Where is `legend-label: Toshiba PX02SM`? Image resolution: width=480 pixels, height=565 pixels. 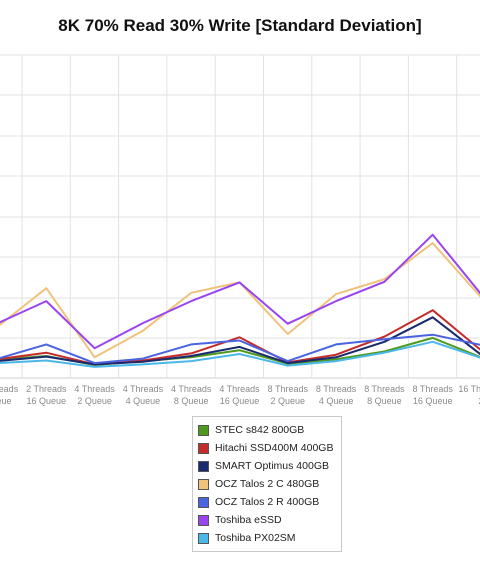
legend-label: Toshiba PX02SM is located at coordinates (255, 538).